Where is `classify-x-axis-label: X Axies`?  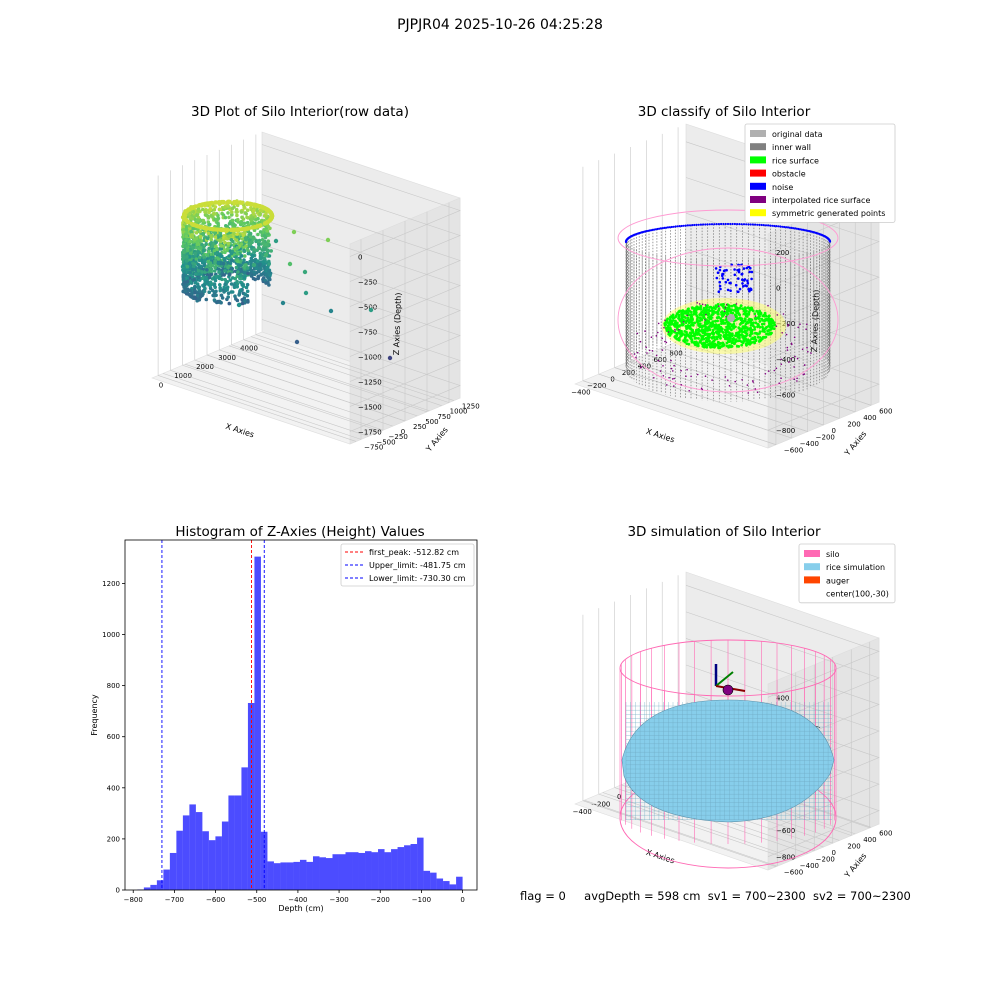
classify-x-axis-label: X Axies is located at coordinates (660, 436).